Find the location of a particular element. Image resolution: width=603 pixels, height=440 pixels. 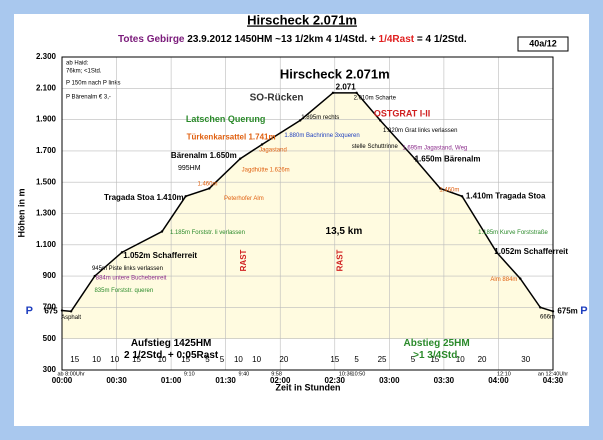

x-tick-label: 03:00 is located at coordinates (389, 380).